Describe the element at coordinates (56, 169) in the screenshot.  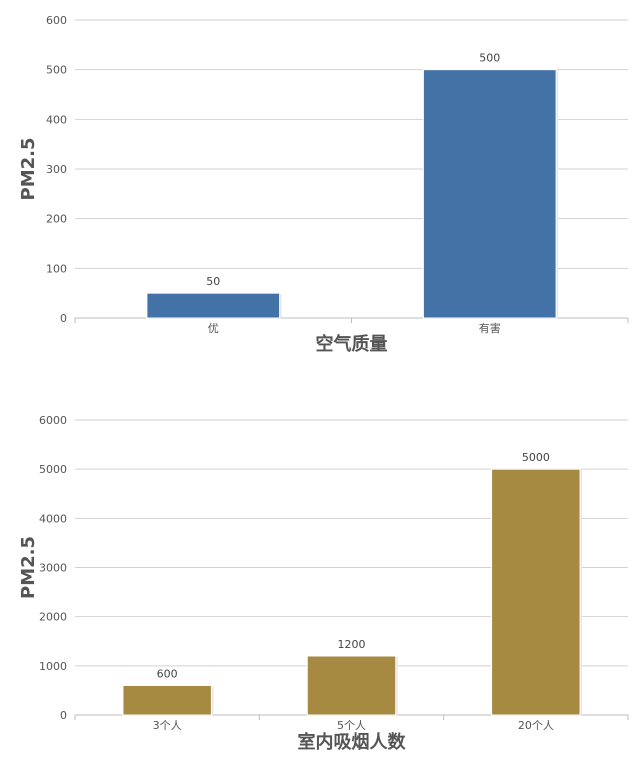
I see `y-tick-label: 300` at that location.